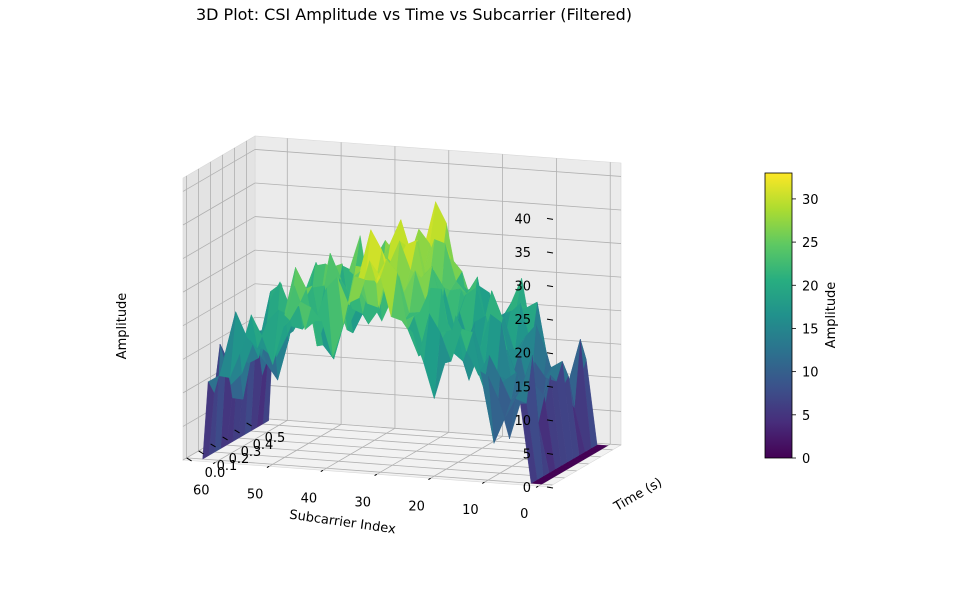 The height and width of the screenshot is (612, 964). What do you see at coordinates (806, 459) in the screenshot?
I see `colorbar-tick-label: 0` at bounding box center [806, 459].